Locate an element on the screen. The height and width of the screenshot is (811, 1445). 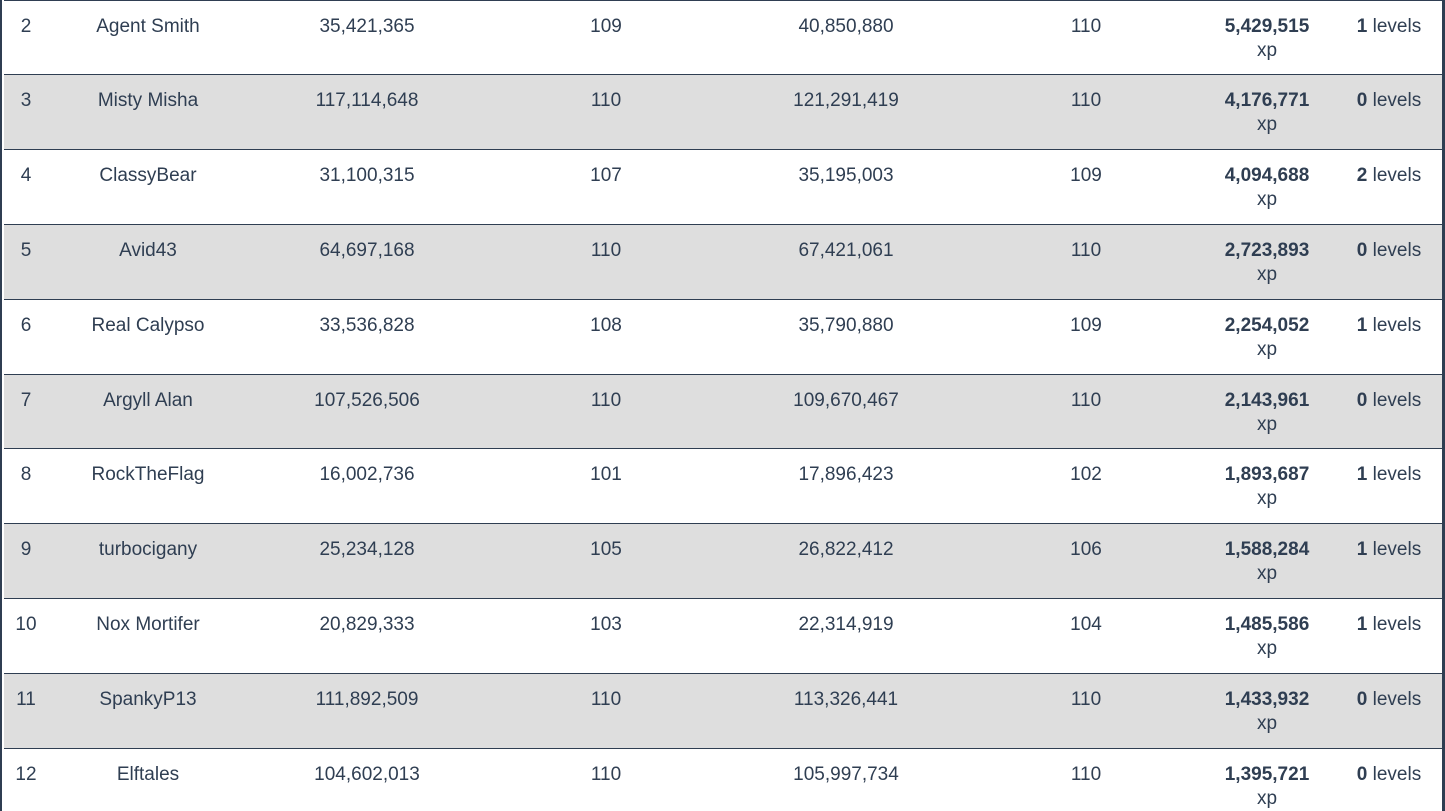
start-xp-cell: 31,100,315 is located at coordinates (367, 175).